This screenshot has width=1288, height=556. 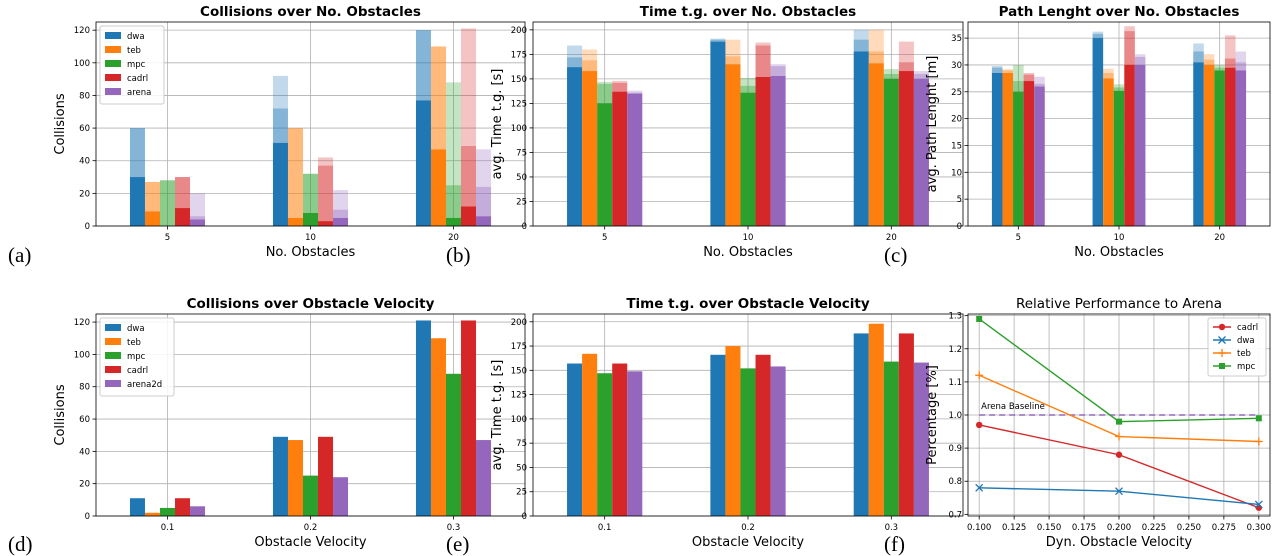 What do you see at coordinates (979, 528) in the screenshot?
I see `x-tick-label: 0.100` at bounding box center [979, 528].